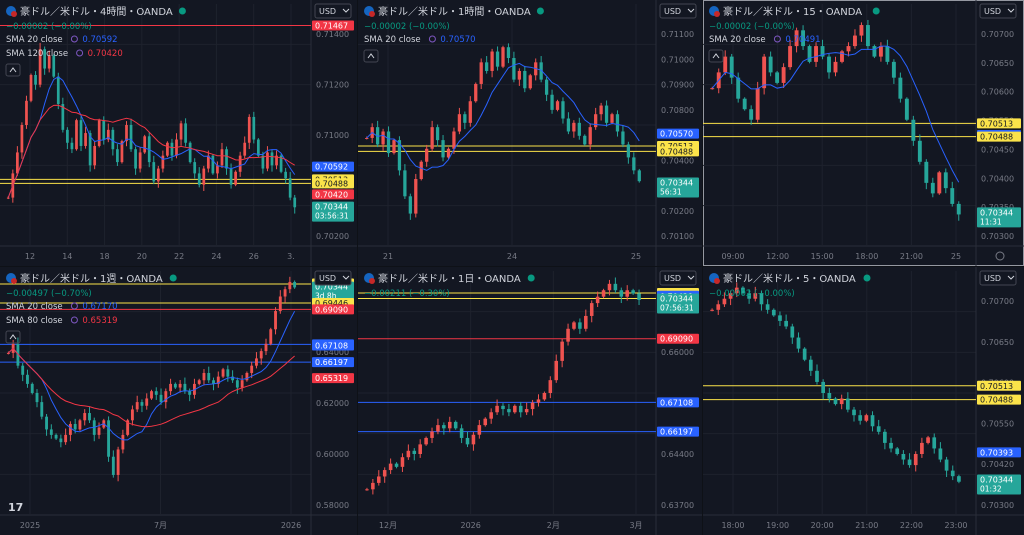 This screenshot has height=535, width=1024. I want to click on x-tick-label: 7月, so click(160, 525).